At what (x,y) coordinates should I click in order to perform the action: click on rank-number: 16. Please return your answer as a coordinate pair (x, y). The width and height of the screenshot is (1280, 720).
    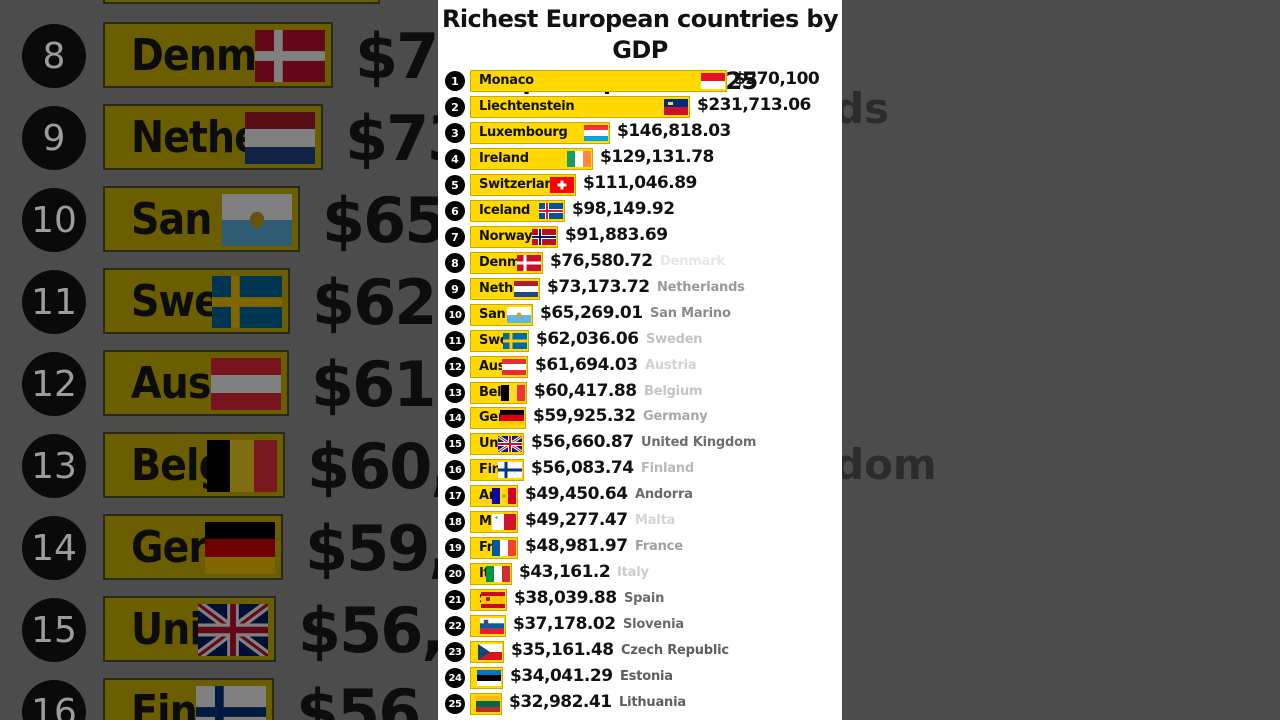
    Looking at the image, I should click on (455, 470).